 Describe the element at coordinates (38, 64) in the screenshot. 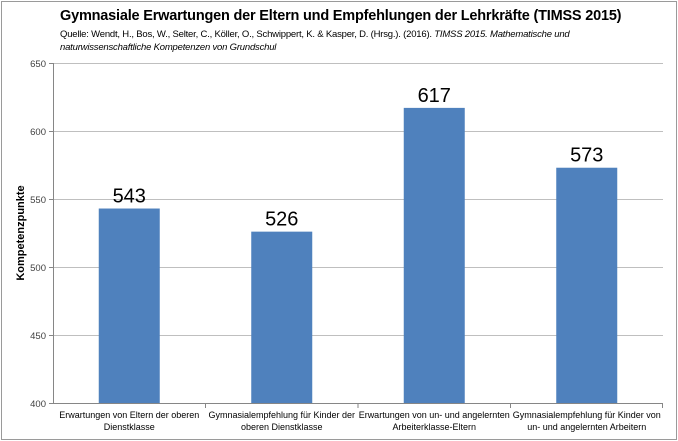

I see `y-tick-label: 650` at that location.